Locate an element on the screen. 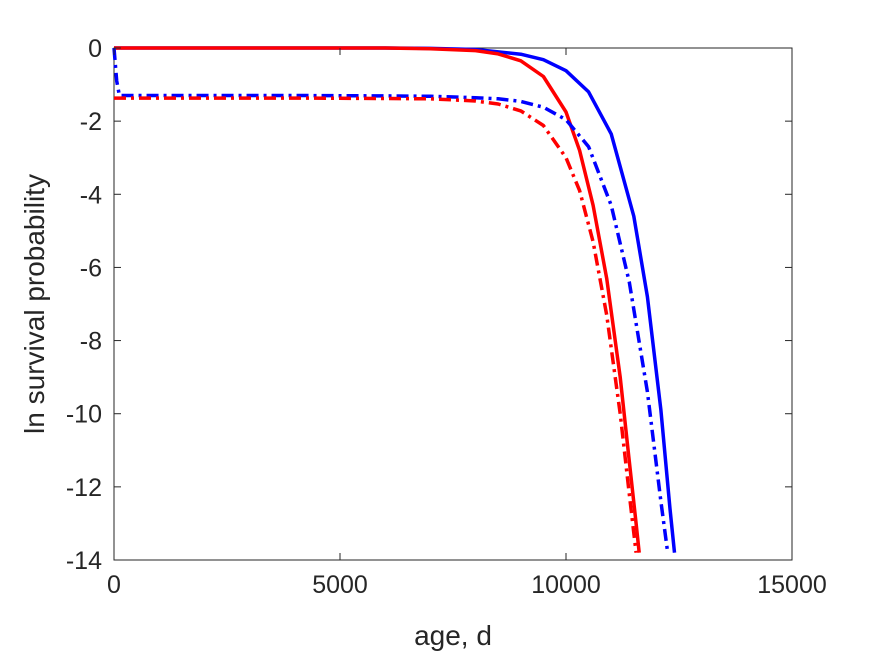 The width and height of the screenshot is (875, 656). y-tick-label: -2 is located at coordinates (91, 122).